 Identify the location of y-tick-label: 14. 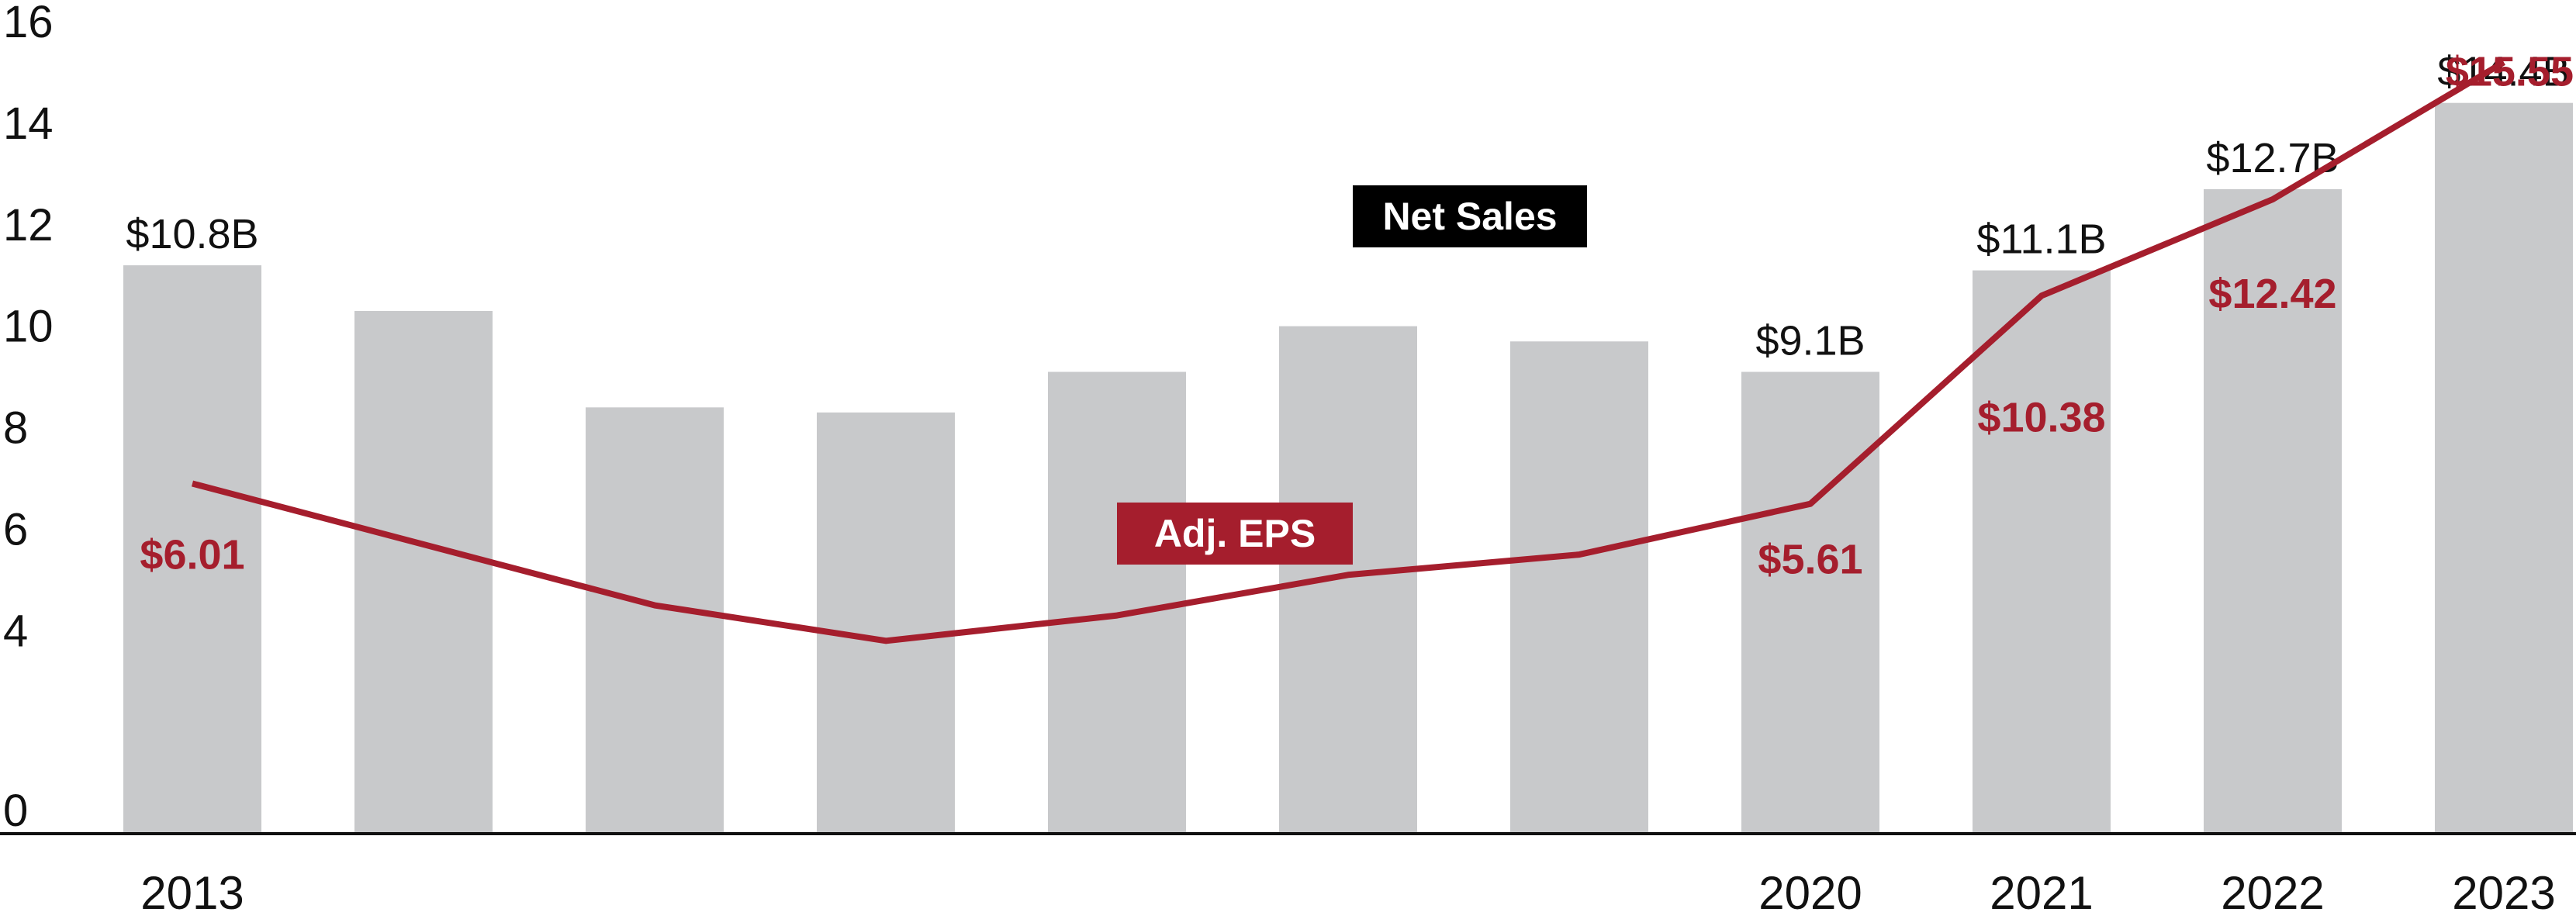
(28, 123).